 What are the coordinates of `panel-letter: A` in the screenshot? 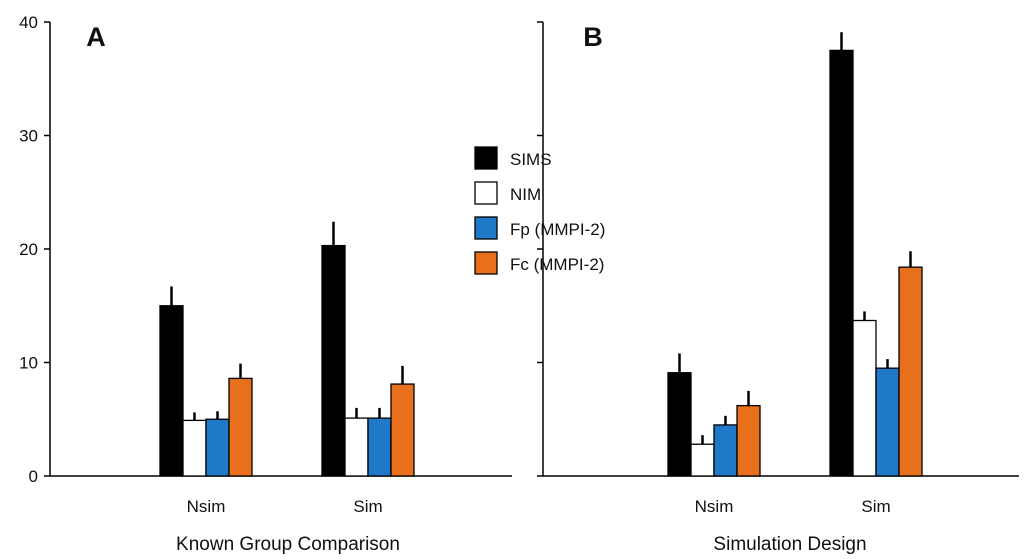 It's located at (96, 37).